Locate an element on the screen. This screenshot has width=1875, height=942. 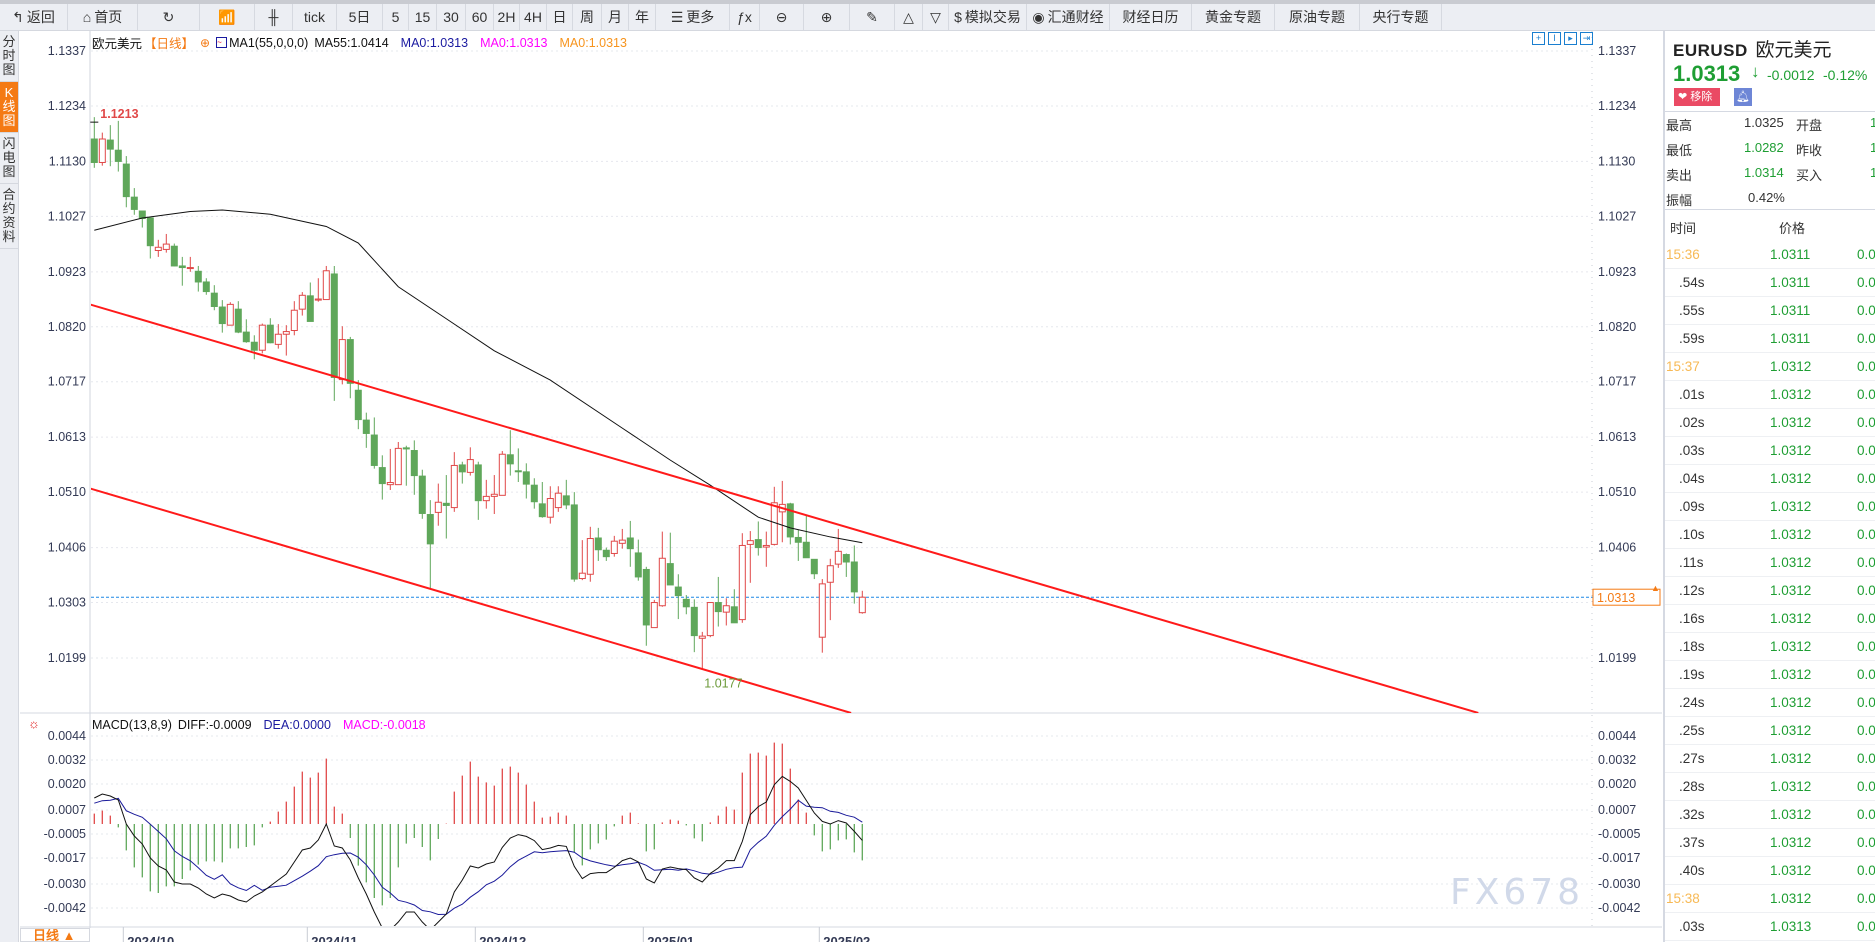
period-黄金专题-button: 黄金专题 is located at coordinates (1233, 17).